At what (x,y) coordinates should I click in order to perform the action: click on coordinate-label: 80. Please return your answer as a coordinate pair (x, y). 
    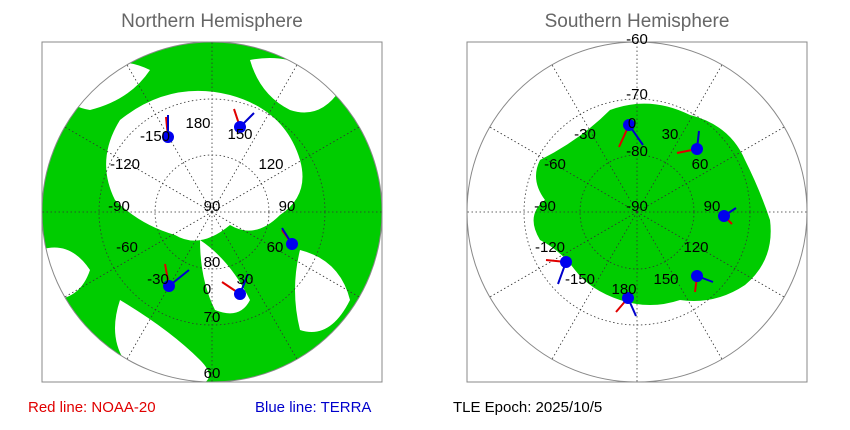
    Looking at the image, I should click on (212, 262).